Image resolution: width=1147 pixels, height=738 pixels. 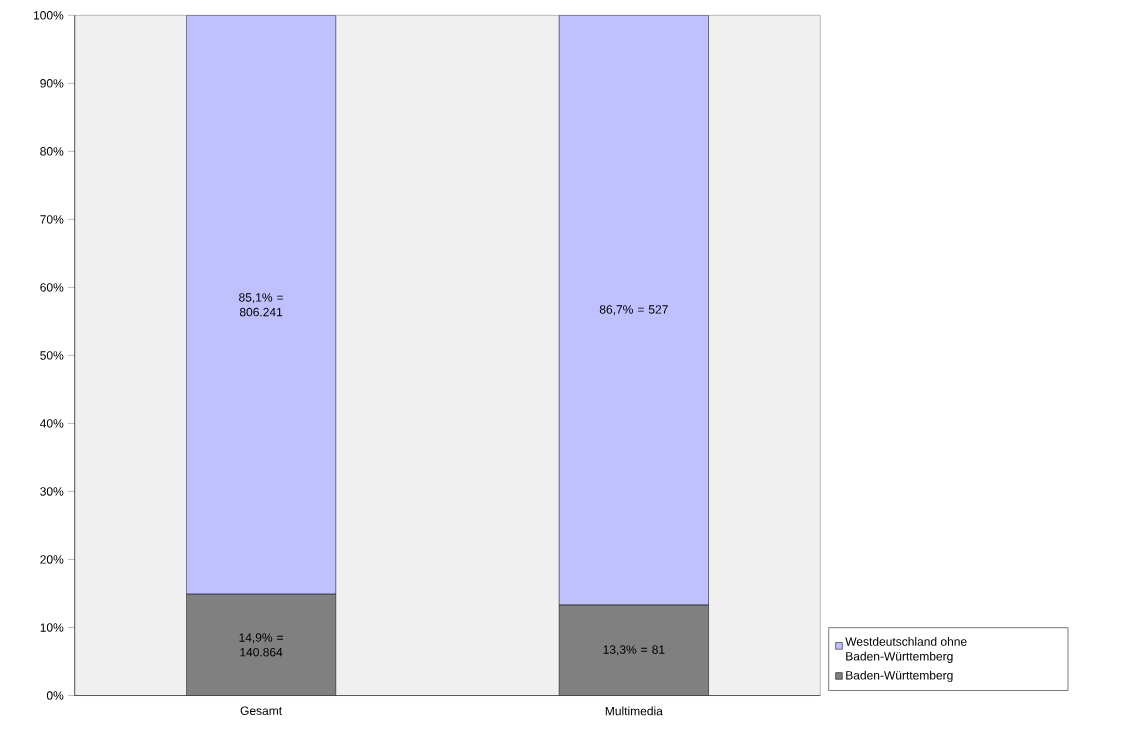 I want to click on y-tick-label: 20%, so click(x=52, y=559).